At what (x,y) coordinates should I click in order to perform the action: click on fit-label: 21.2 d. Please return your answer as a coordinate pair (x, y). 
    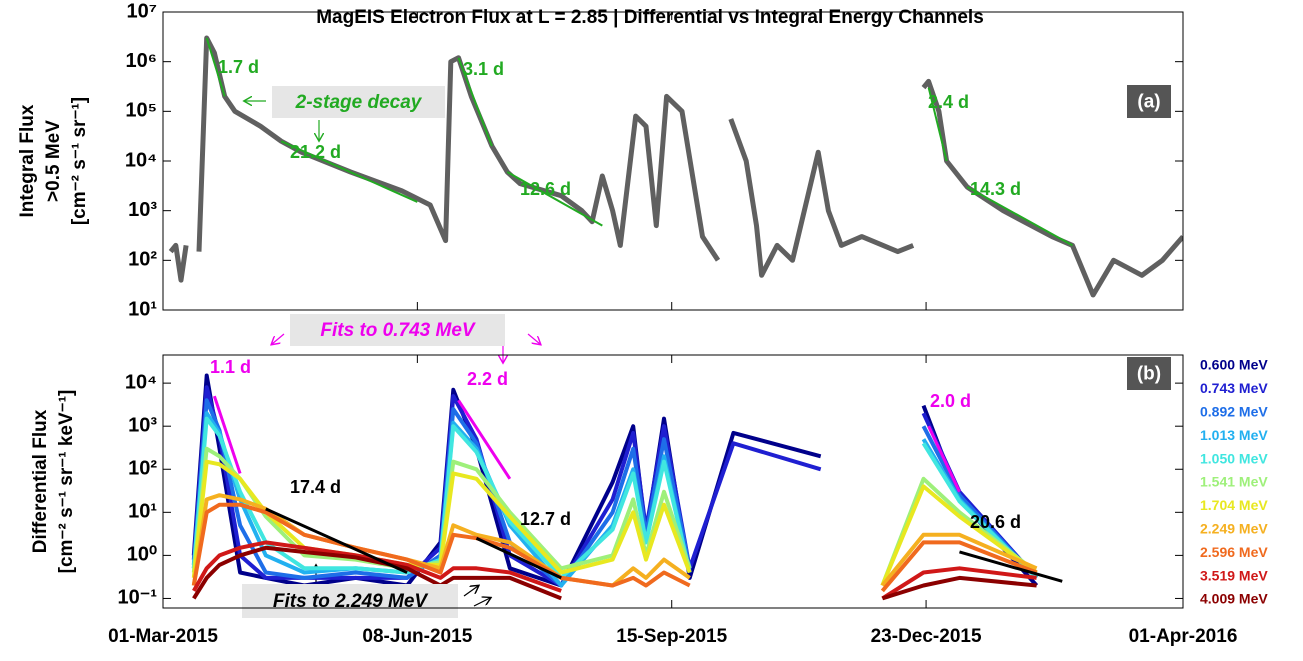
    Looking at the image, I should click on (315, 152).